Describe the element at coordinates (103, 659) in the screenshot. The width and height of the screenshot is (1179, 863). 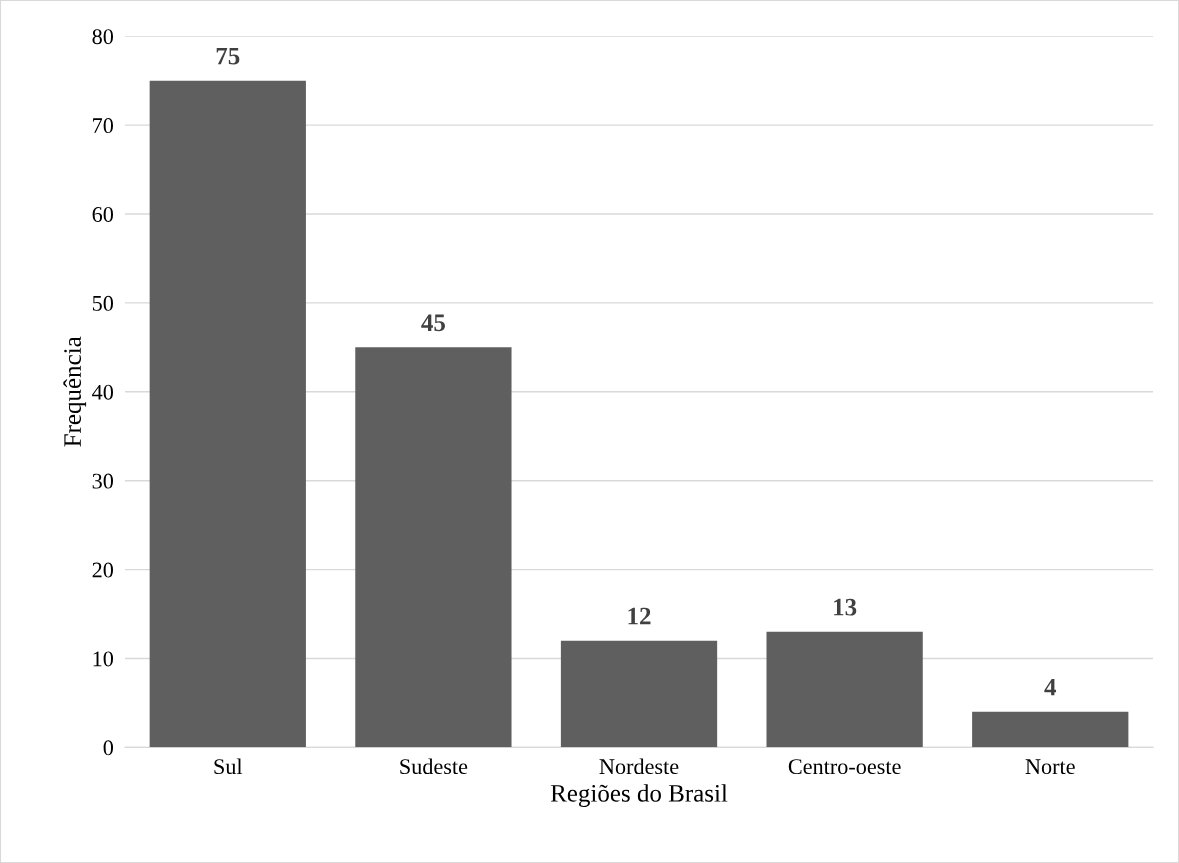
I see `y-tick-label: 10` at that location.